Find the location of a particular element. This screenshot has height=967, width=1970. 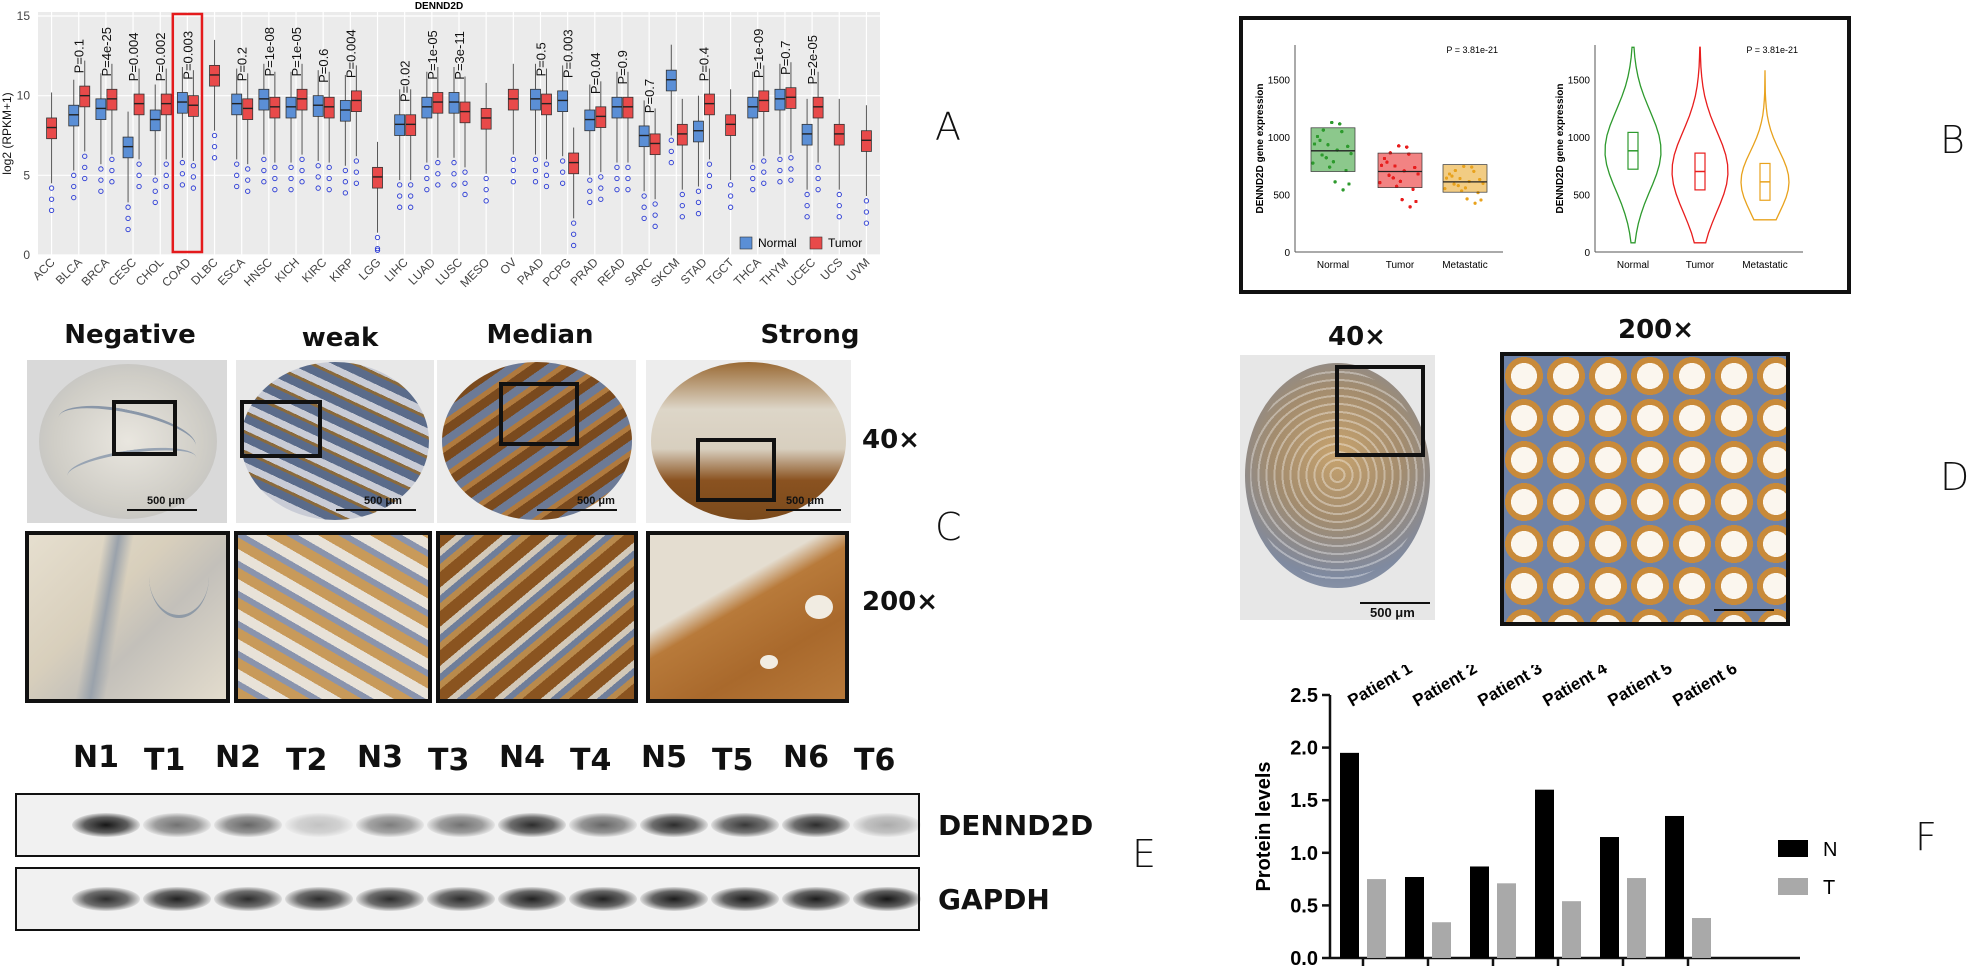

blot-gapdh is located at coordinates (468, 899).